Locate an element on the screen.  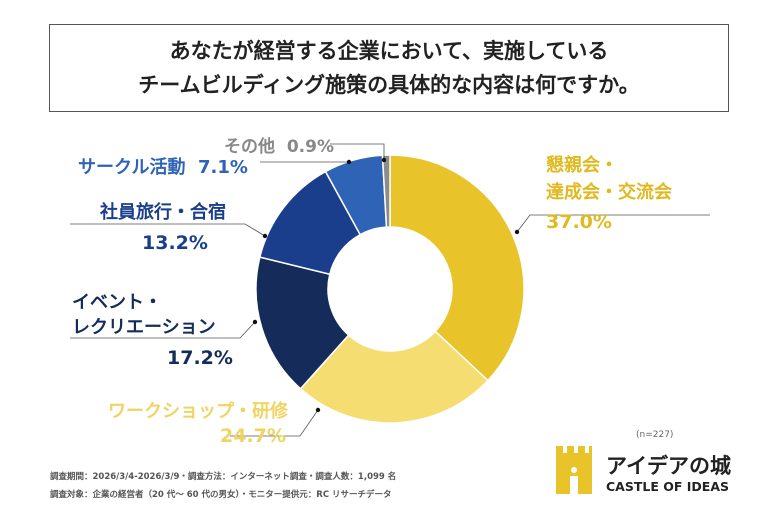
label-value: 24.7% is located at coordinates (253, 436).